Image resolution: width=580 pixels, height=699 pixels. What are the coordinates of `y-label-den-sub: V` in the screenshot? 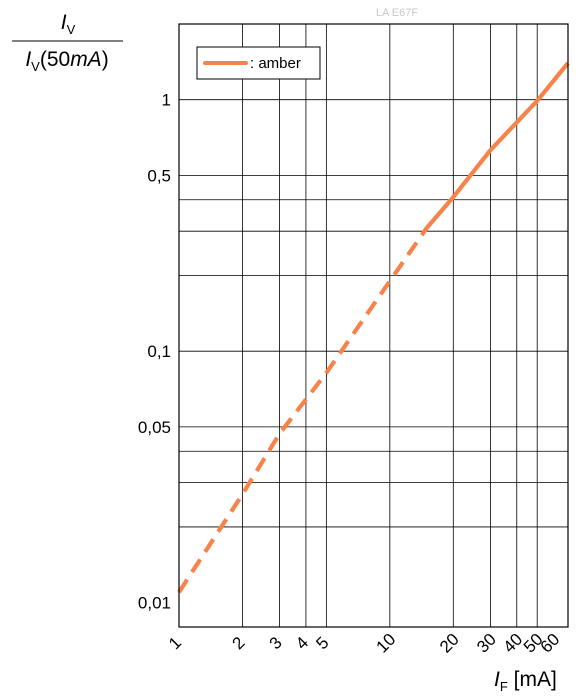 It's located at (35, 66).